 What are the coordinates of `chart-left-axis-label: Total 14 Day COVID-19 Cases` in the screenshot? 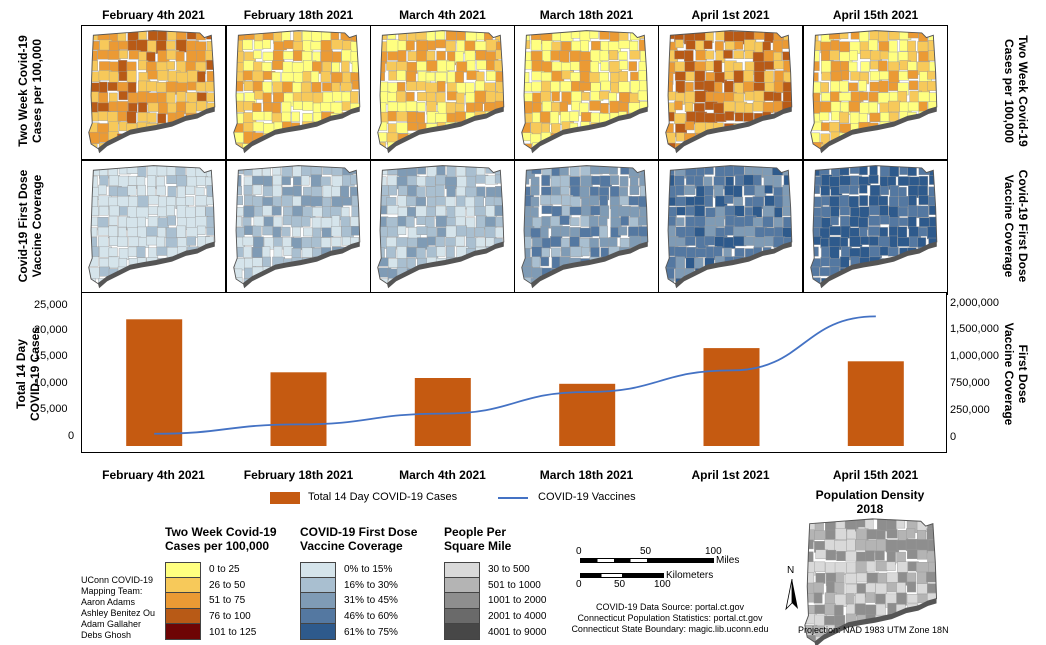 It's located at (28, 374).